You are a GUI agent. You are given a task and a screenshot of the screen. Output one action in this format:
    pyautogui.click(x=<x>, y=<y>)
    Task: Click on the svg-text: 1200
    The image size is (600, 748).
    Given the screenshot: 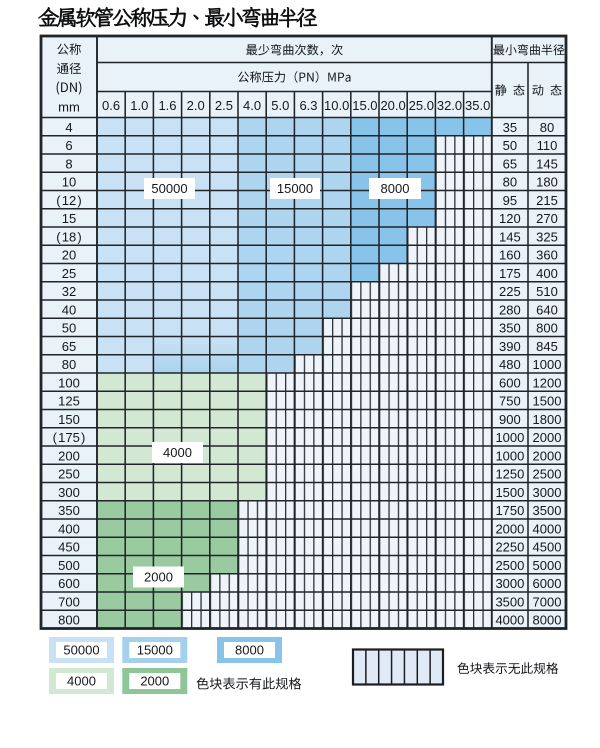 What is the action you would take?
    pyautogui.click(x=547, y=382)
    